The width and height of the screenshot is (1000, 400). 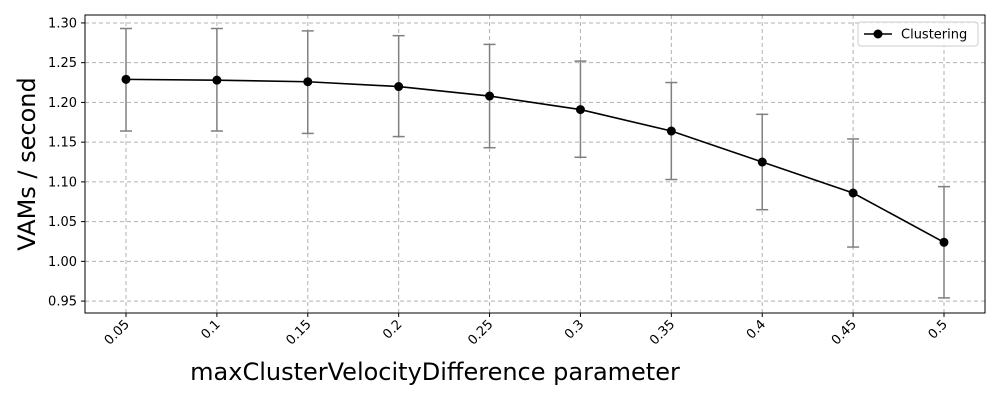 What do you see at coordinates (117, 332) in the screenshot?
I see `x-tick-label: 0.05` at bounding box center [117, 332].